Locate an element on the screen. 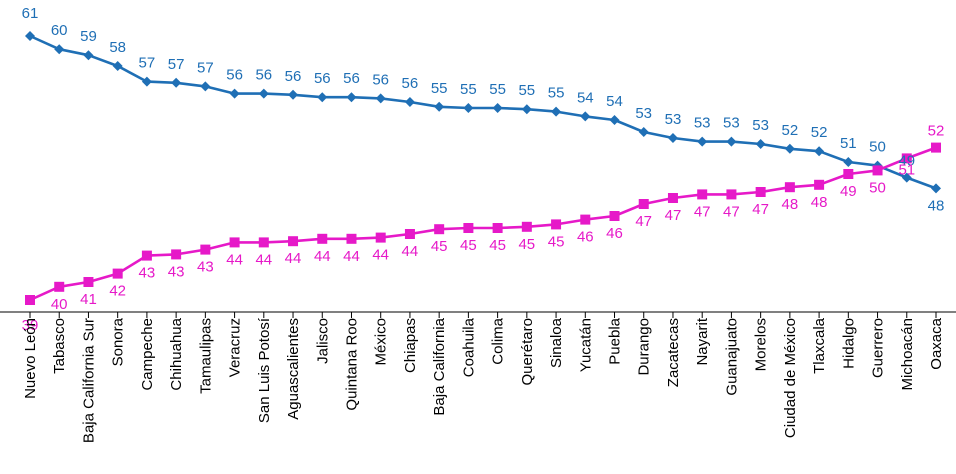 The width and height of the screenshot is (956, 474). x-tick-label: México is located at coordinates (381, 342).